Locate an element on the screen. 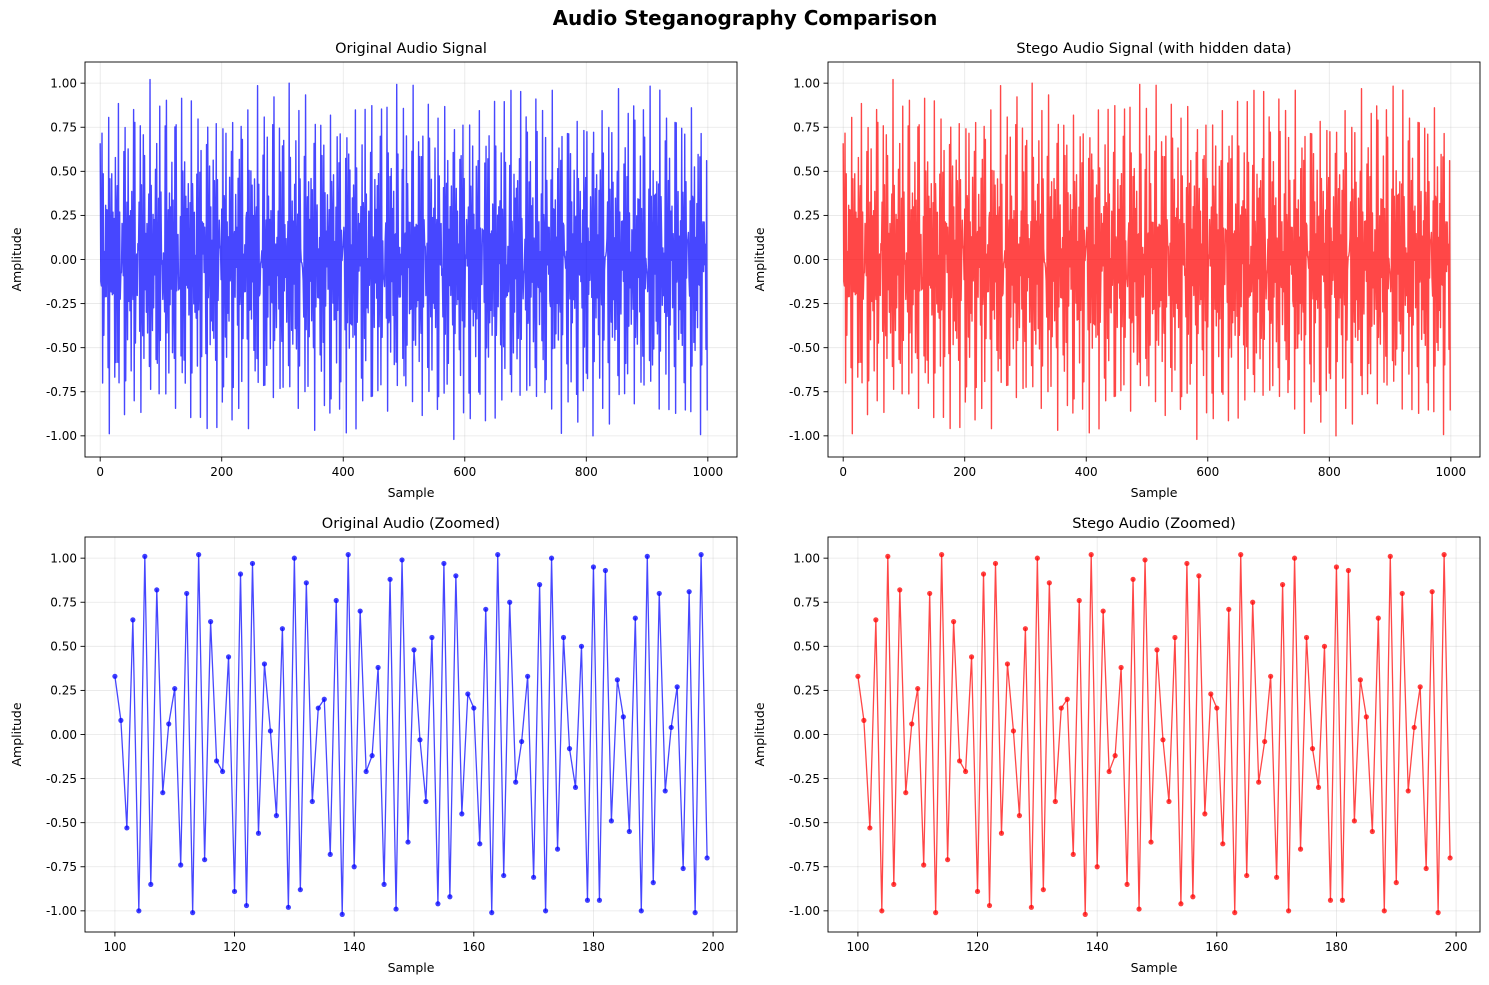 This screenshot has height=985, width=1489. x-tick-label: 600 is located at coordinates (464, 472).